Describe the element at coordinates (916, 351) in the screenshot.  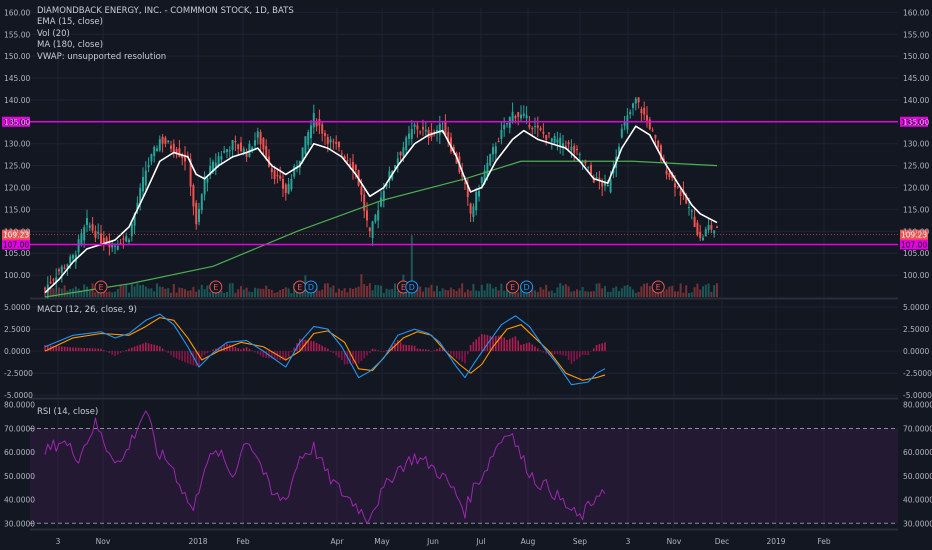
I see `macd-tick-label-right: 0.0000` at that location.